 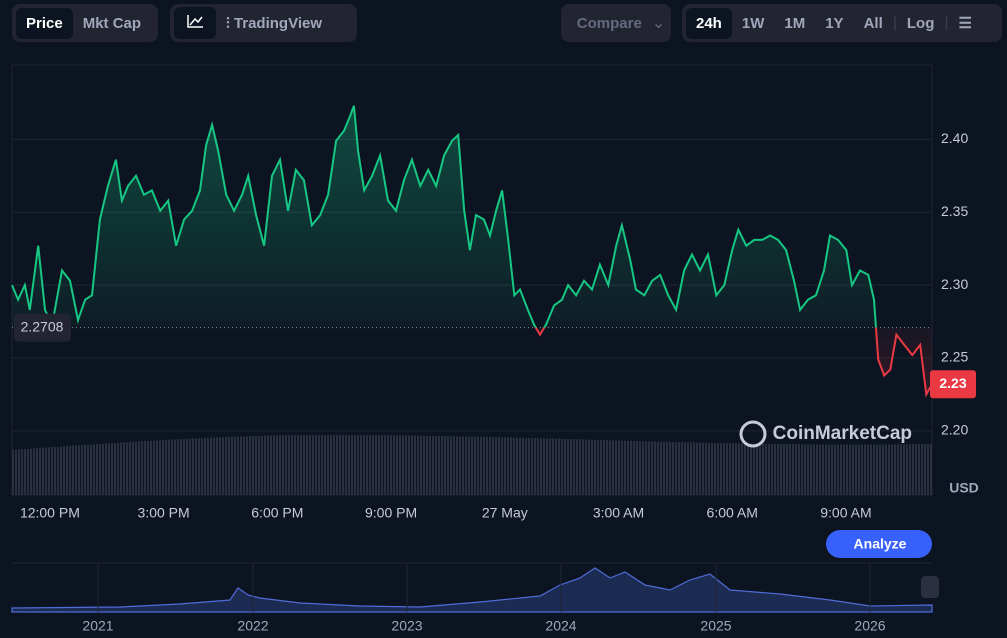 What do you see at coordinates (930, 587) in the screenshot?
I see `navigator-handle` at bounding box center [930, 587].